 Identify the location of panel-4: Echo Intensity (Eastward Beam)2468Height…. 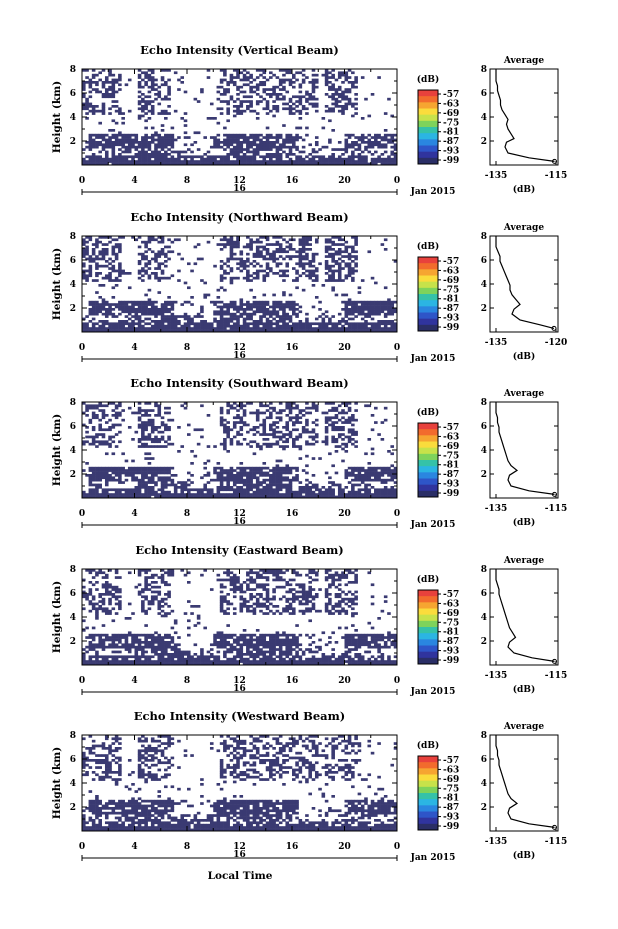
(309, 620).